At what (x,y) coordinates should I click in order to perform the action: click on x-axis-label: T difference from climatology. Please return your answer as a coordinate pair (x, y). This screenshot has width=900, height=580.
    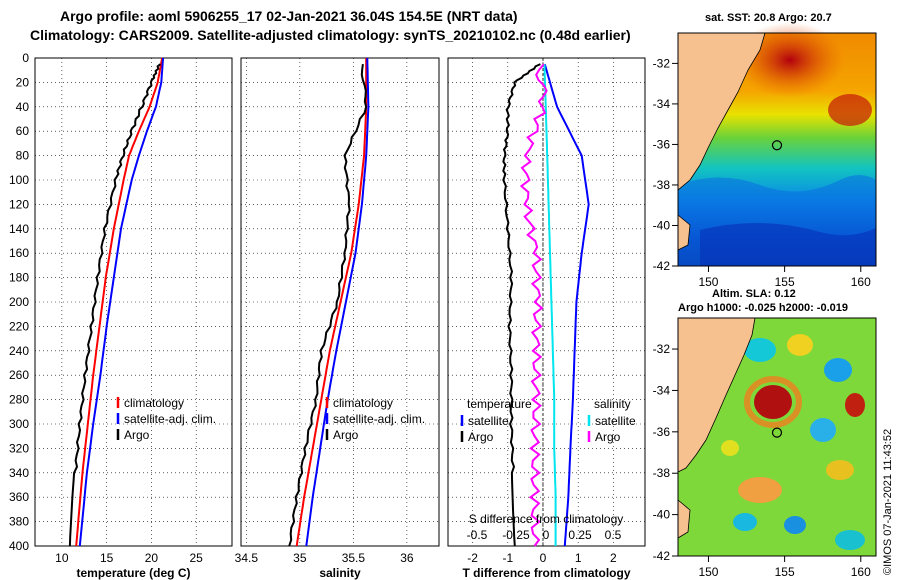
    Looking at the image, I should click on (546, 573).